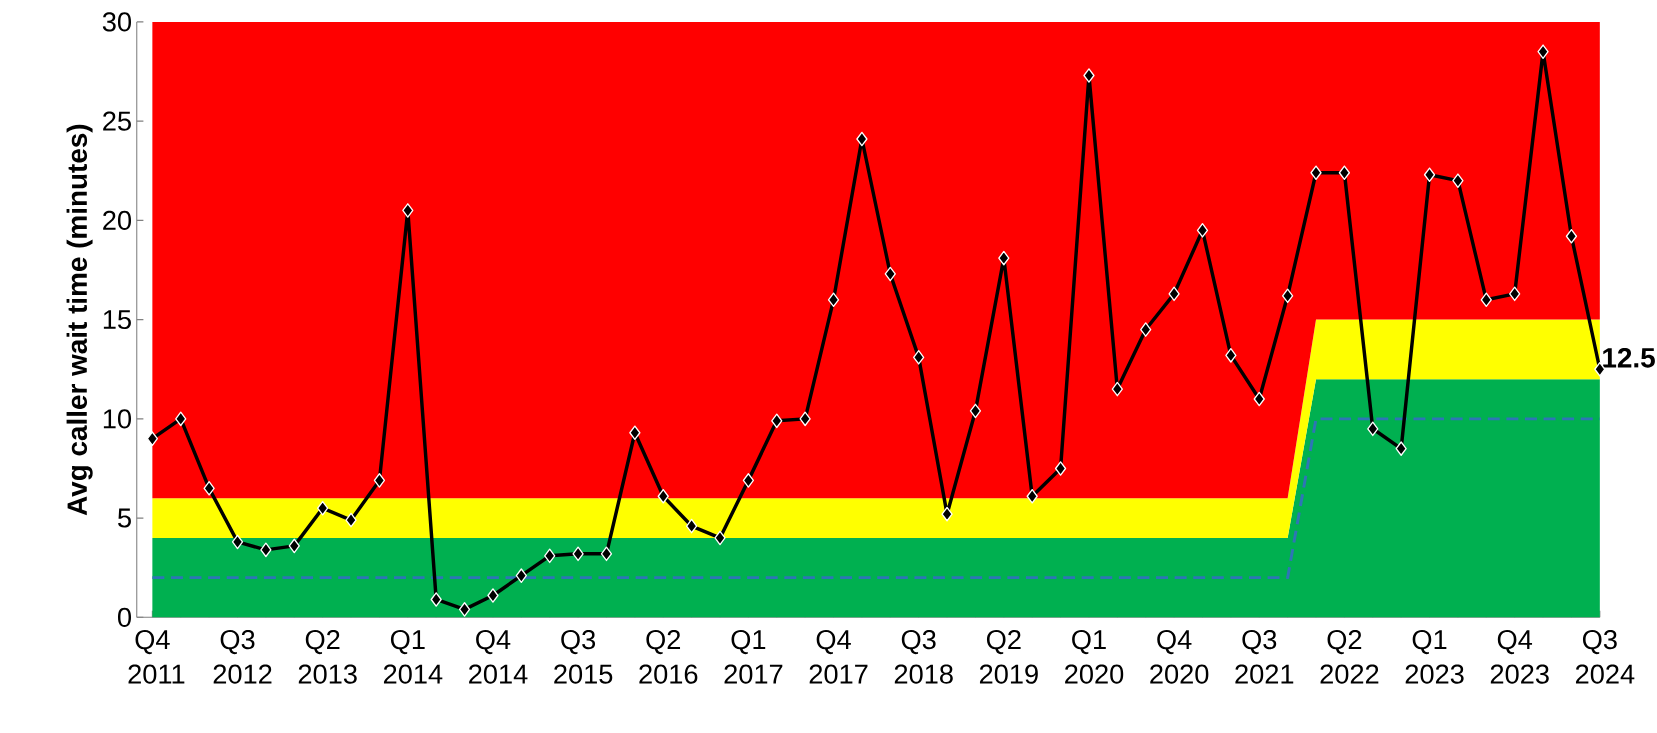 This screenshot has height=733, width=1657. I want to click on x-tick-label: Q4 2020, so click(1179, 657).